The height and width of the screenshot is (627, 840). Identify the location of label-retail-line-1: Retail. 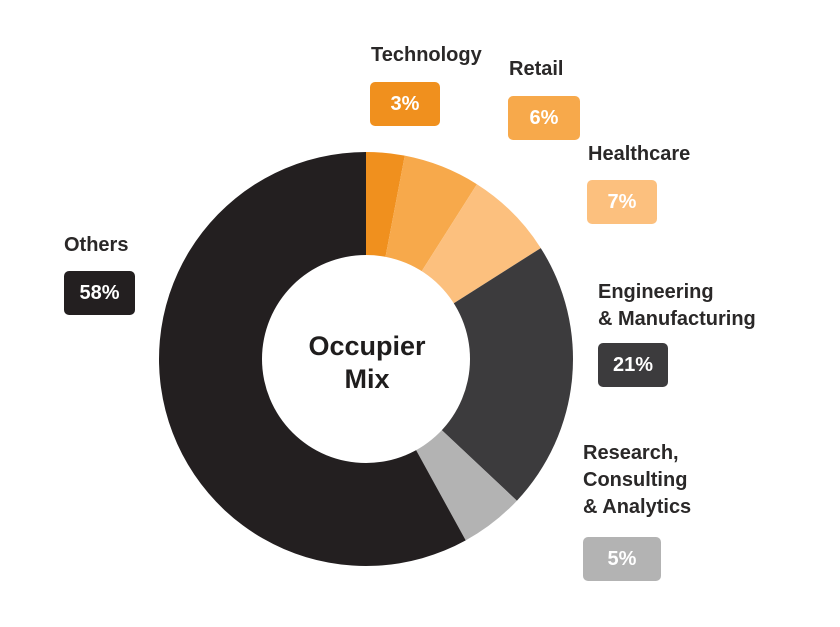
(536, 69).